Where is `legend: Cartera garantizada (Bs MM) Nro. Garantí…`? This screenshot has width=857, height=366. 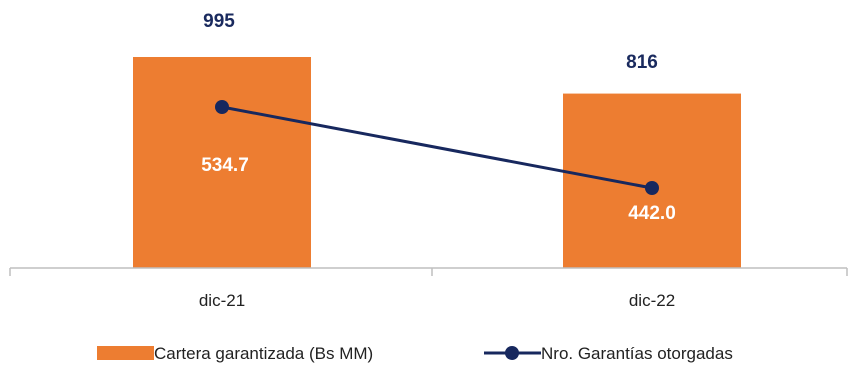 legend: Cartera garantizada (Bs MM) Nro. Garantí… is located at coordinates (415, 353).